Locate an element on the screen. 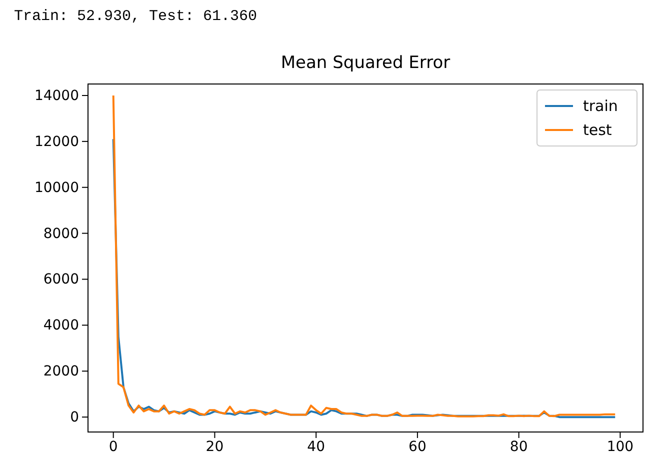 The image size is (656, 467). text: Train: 52.930, Test: 61.360 is located at coordinates (136, 16).